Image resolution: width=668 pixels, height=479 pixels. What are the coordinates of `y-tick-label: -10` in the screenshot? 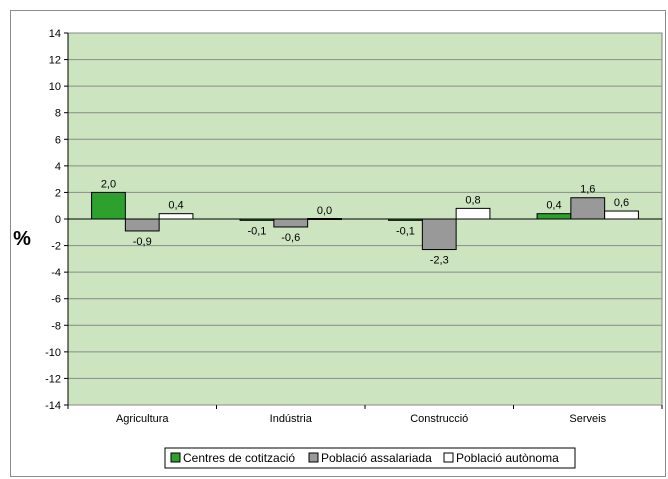 It's located at (53, 353).